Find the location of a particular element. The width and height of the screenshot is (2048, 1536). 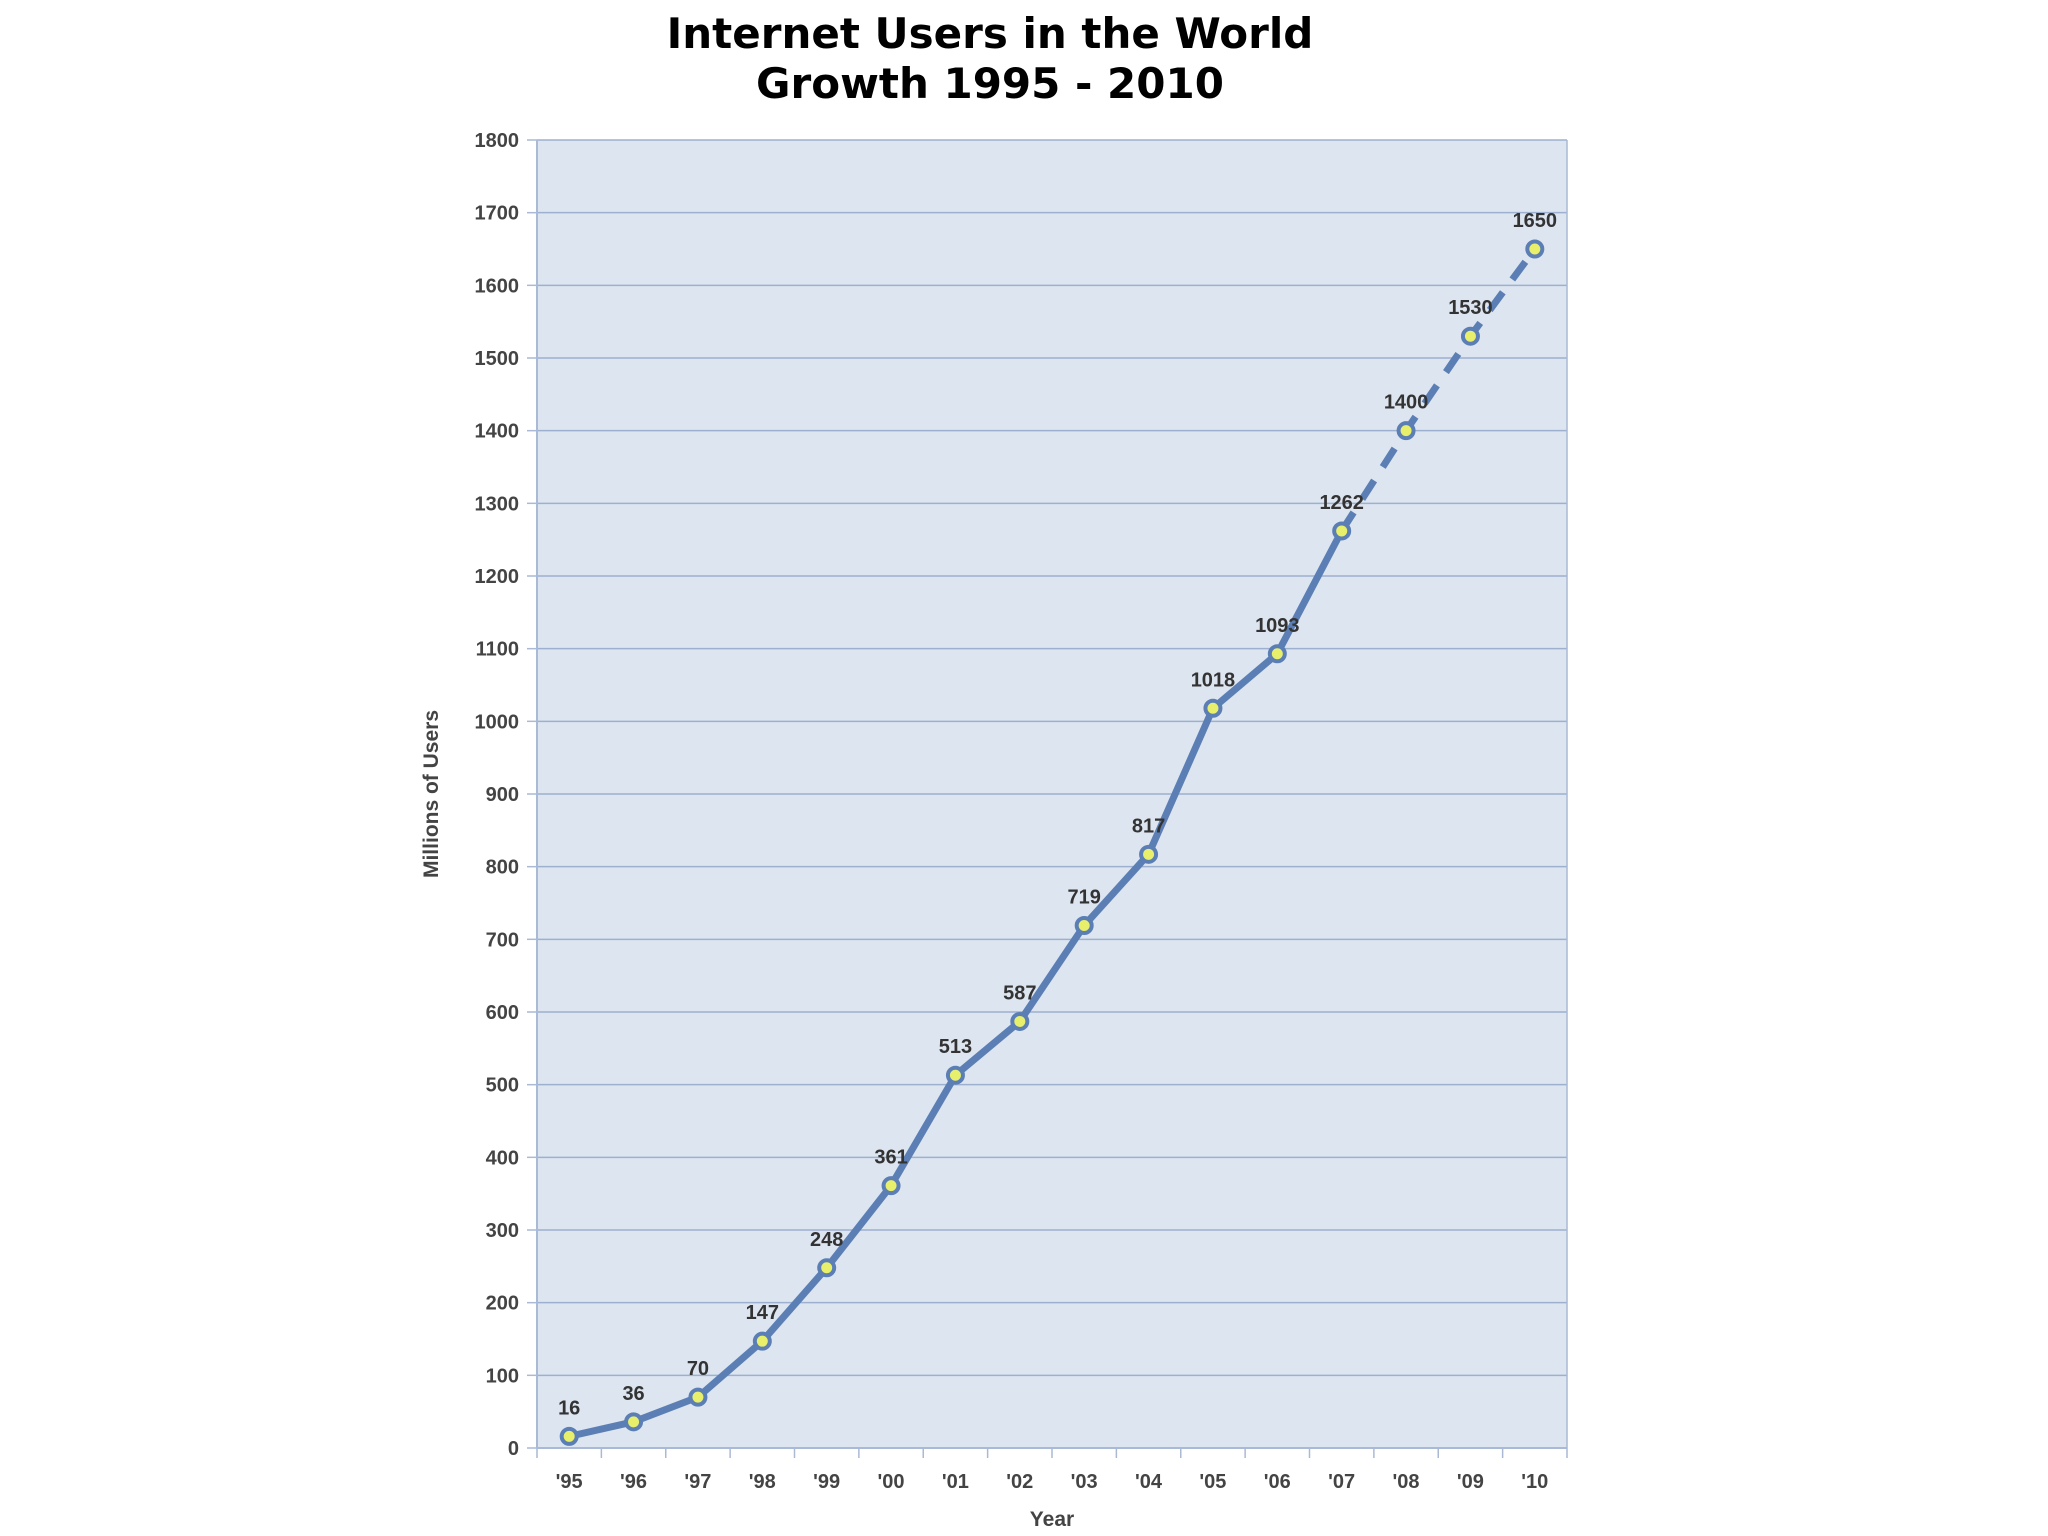

data-label: 1262 is located at coordinates (1341, 503).